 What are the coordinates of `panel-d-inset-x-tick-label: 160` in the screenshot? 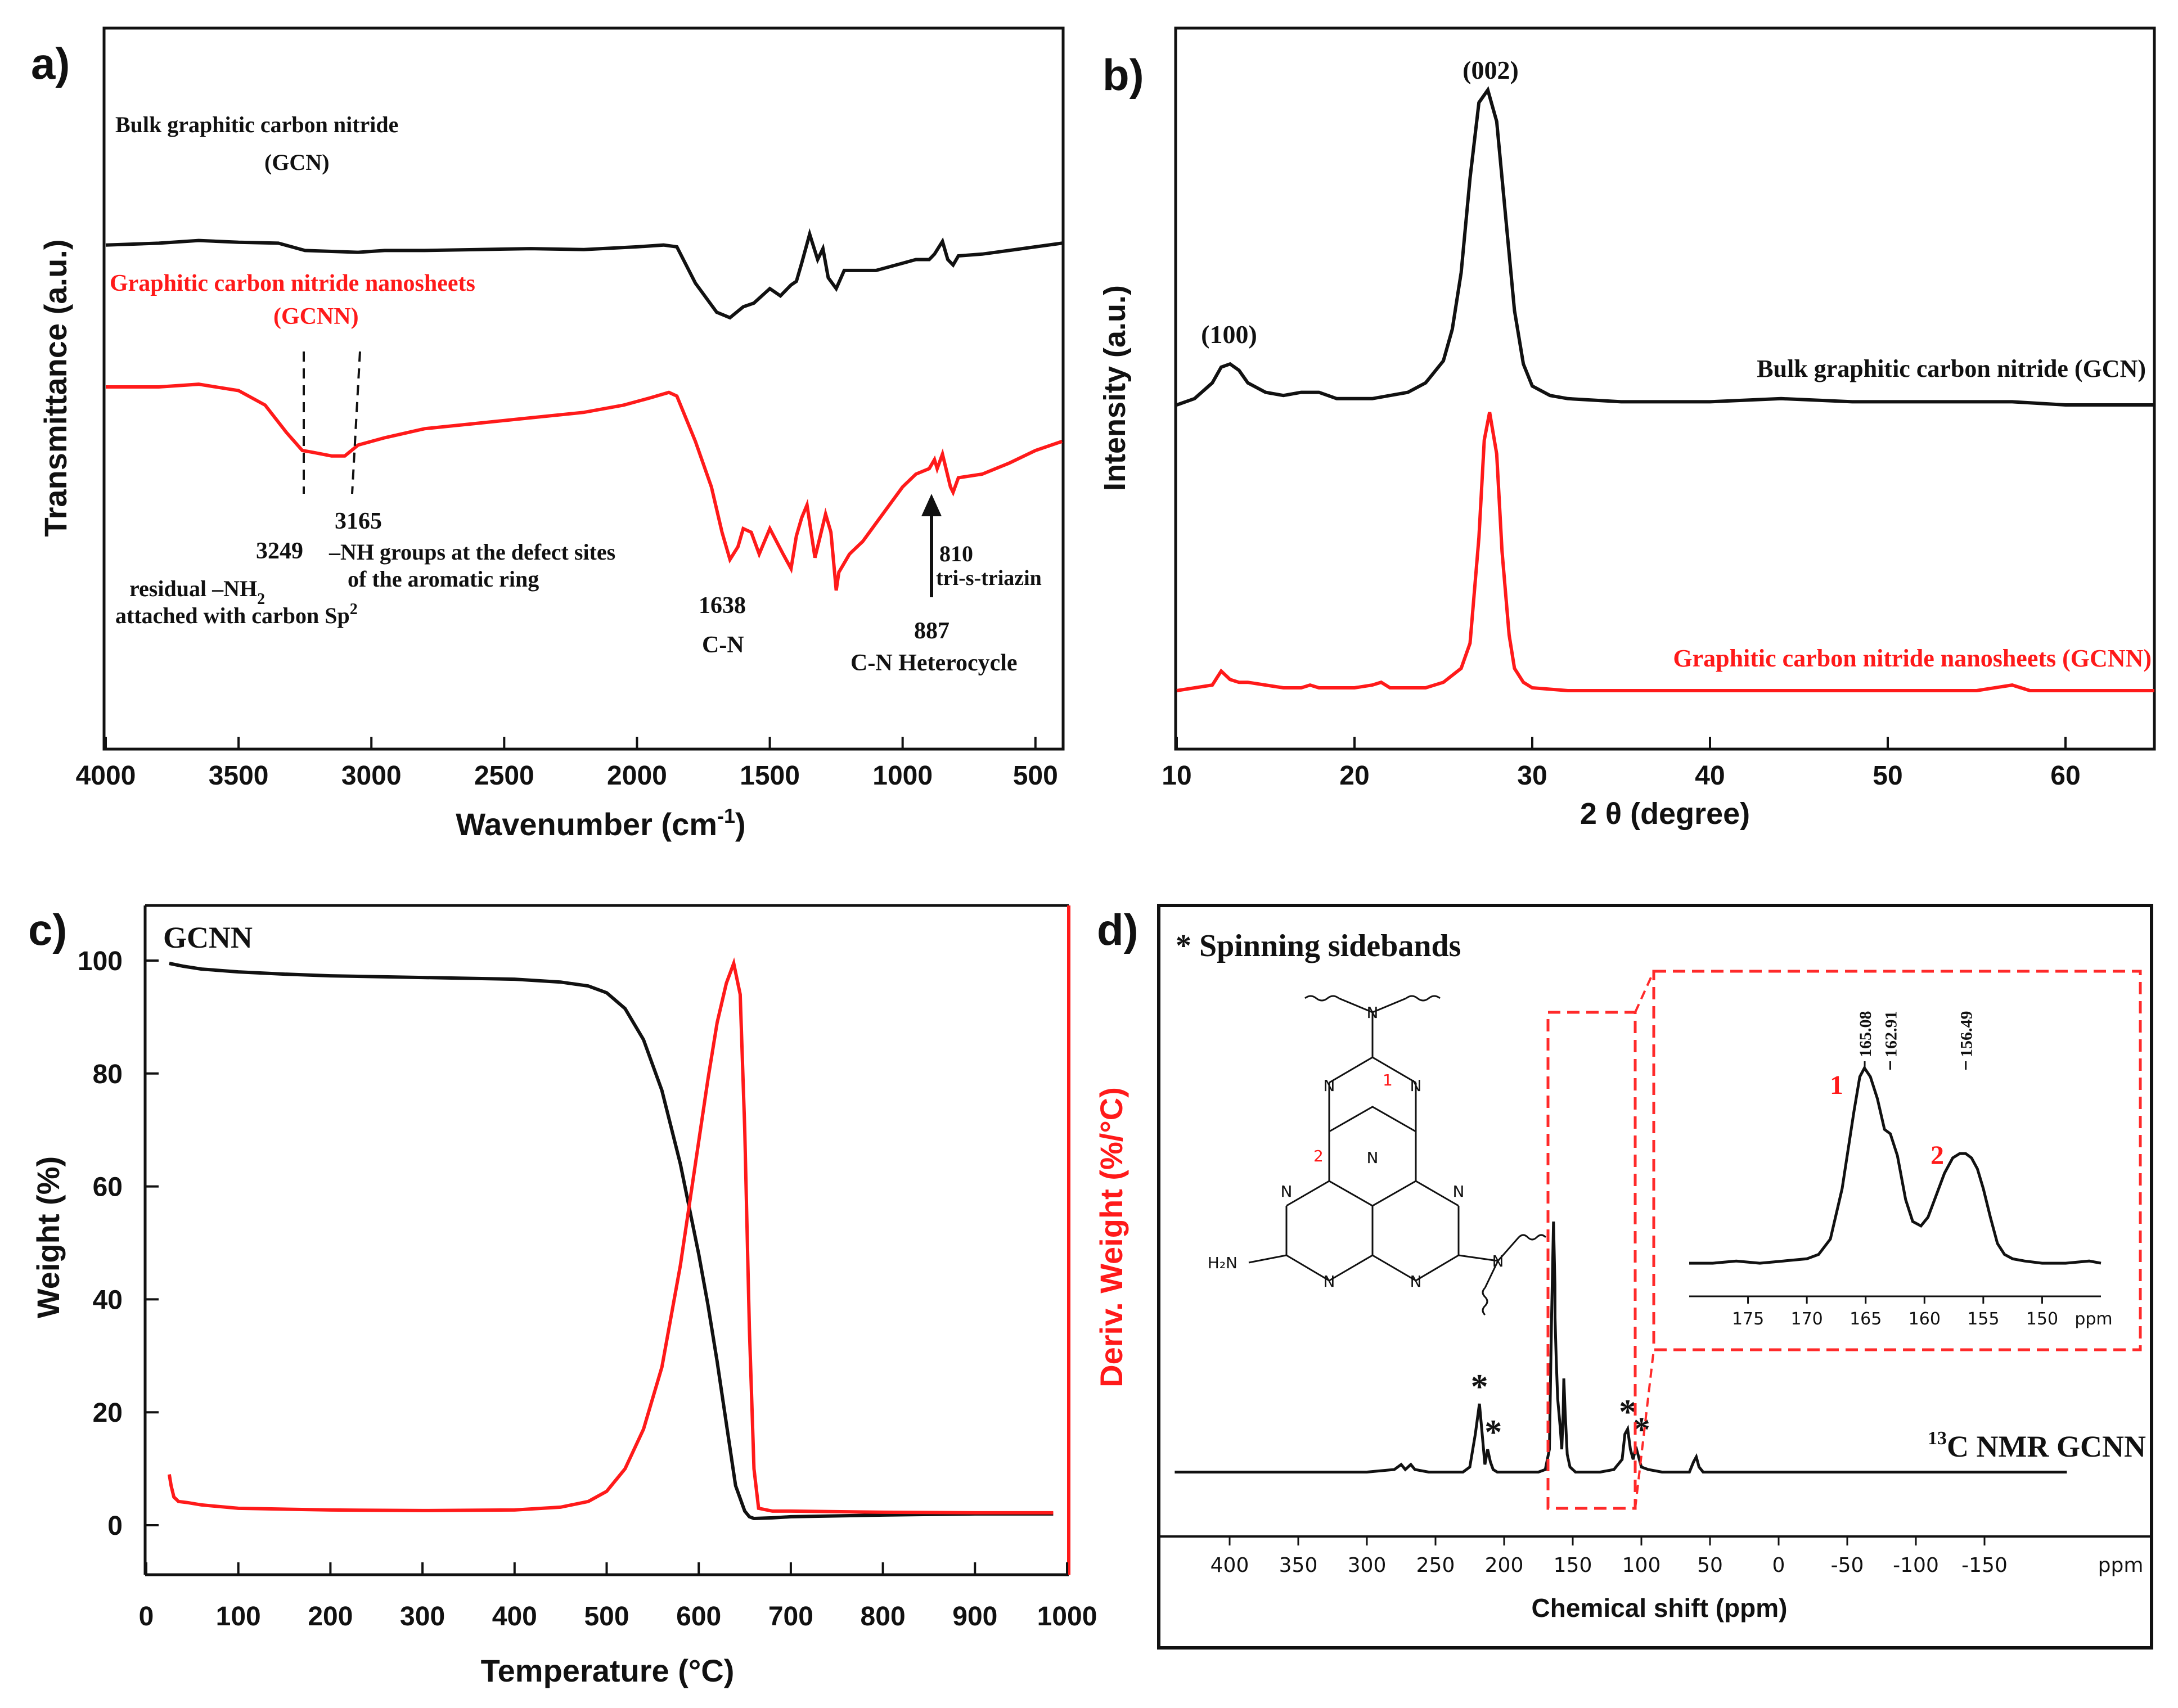 It's located at (1925, 1319).